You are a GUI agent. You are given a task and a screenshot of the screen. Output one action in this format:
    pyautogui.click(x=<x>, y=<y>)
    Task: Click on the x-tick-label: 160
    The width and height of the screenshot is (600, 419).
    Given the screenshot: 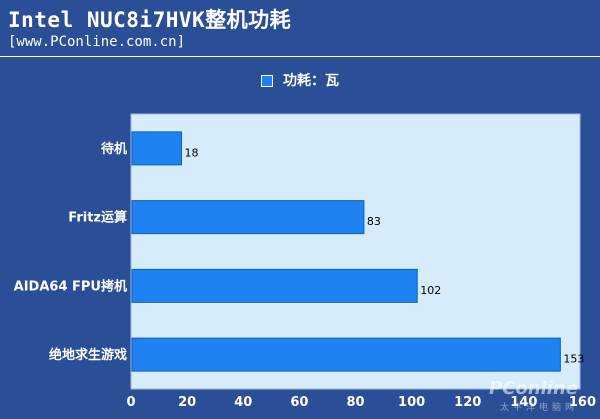 What is the action you would take?
    pyautogui.click(x=582, y=402)
    